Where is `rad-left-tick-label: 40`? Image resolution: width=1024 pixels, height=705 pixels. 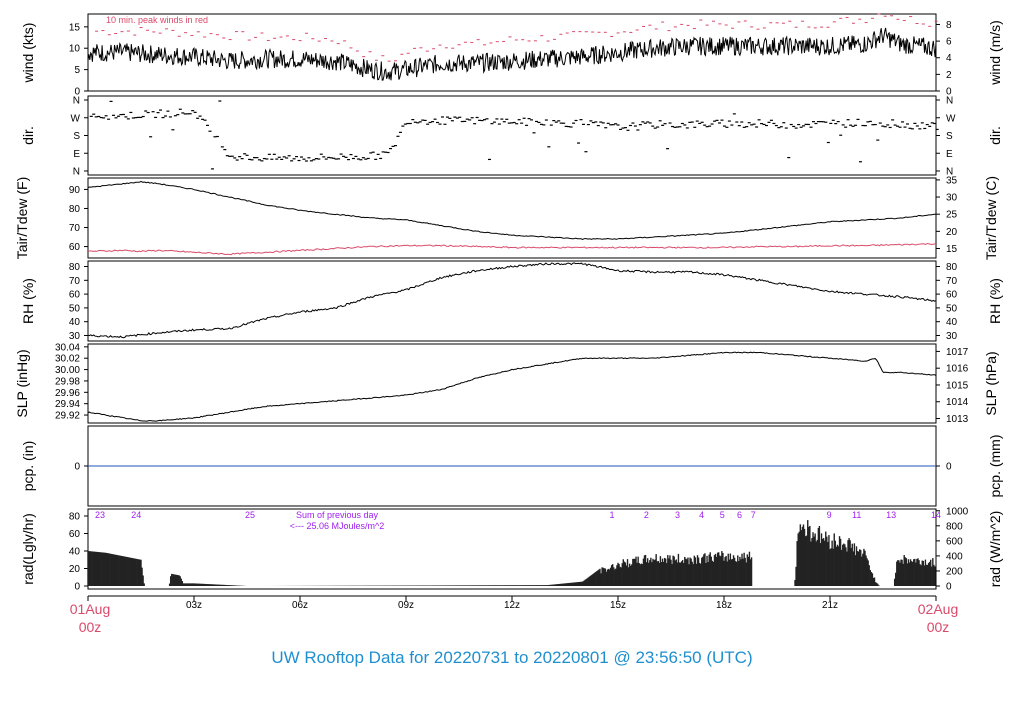 rad-left-tick-label: 40 is located at coordinates (75, 552).